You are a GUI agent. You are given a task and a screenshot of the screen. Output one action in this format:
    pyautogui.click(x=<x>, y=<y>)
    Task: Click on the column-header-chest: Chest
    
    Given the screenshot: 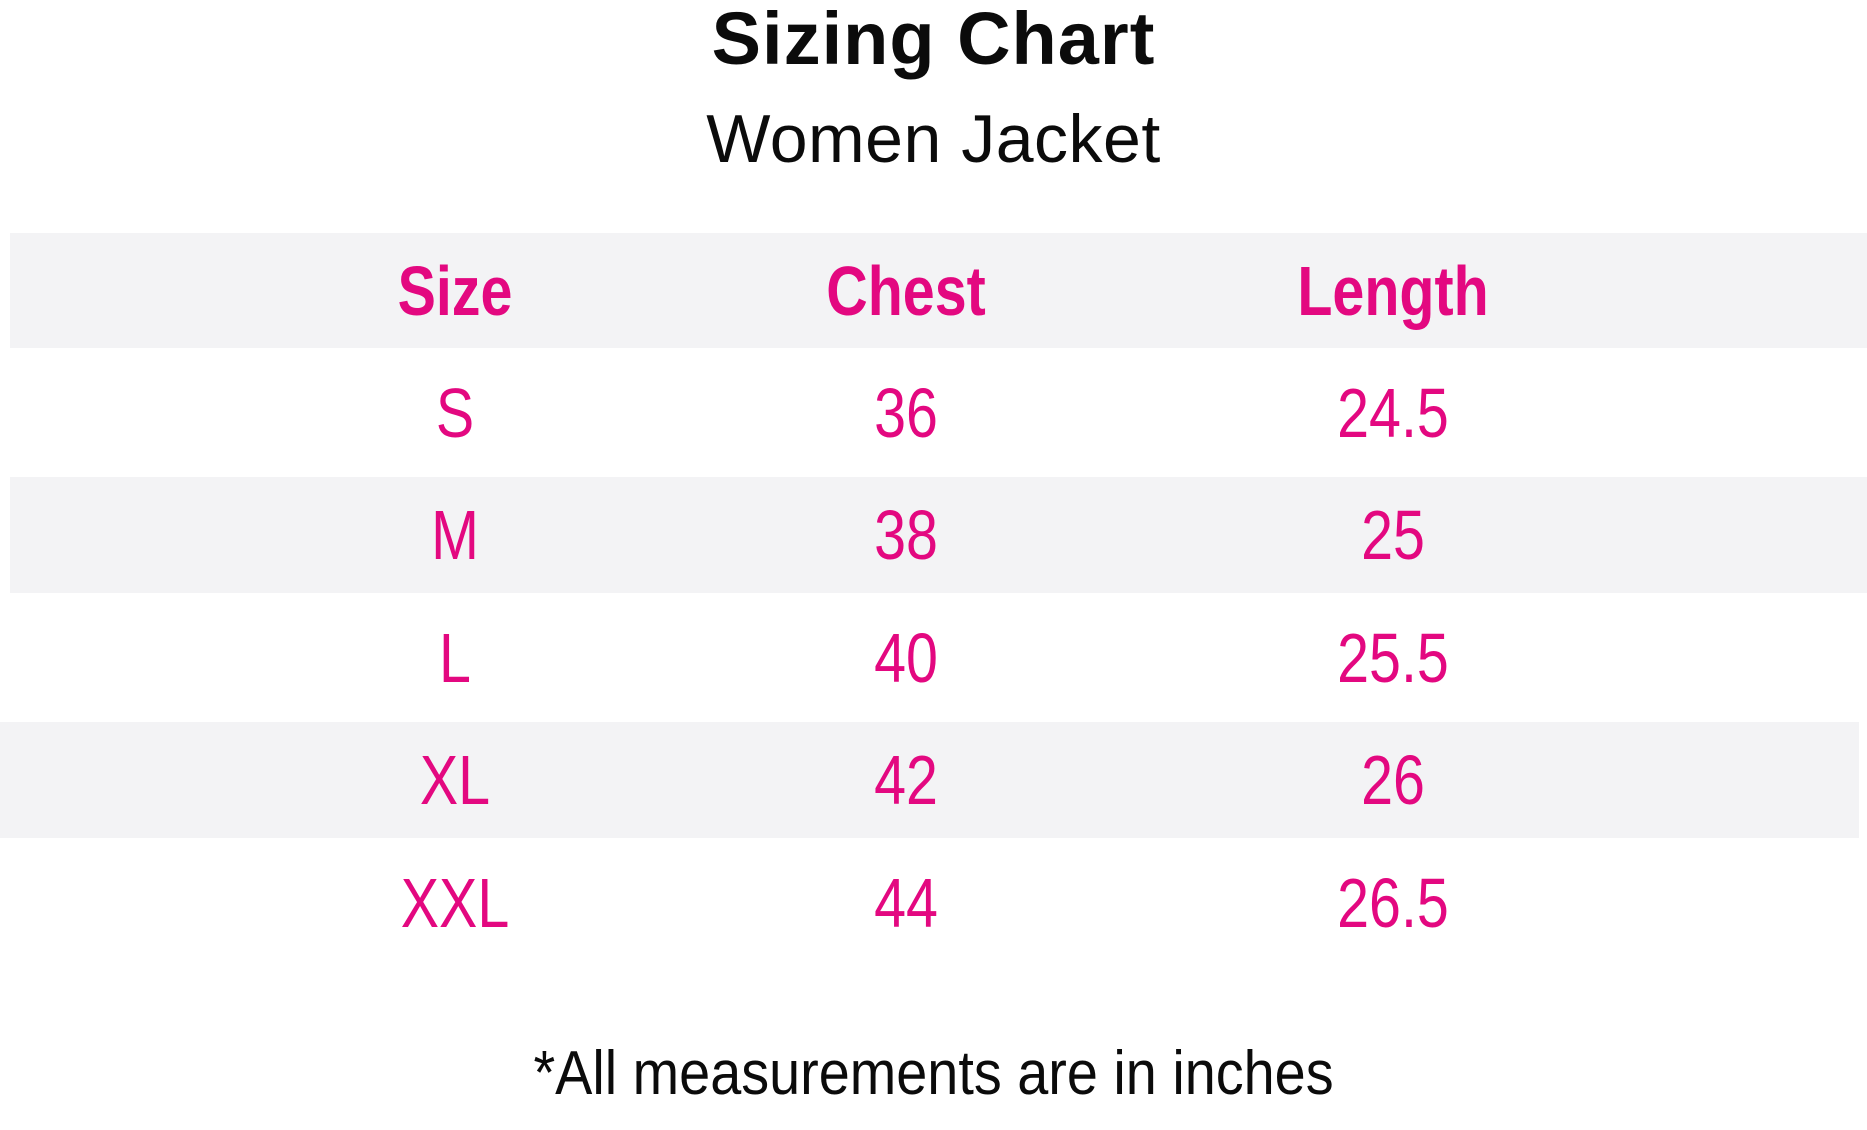 What is the action you would take?
    pyautogui.click(x=906, y=290)
    